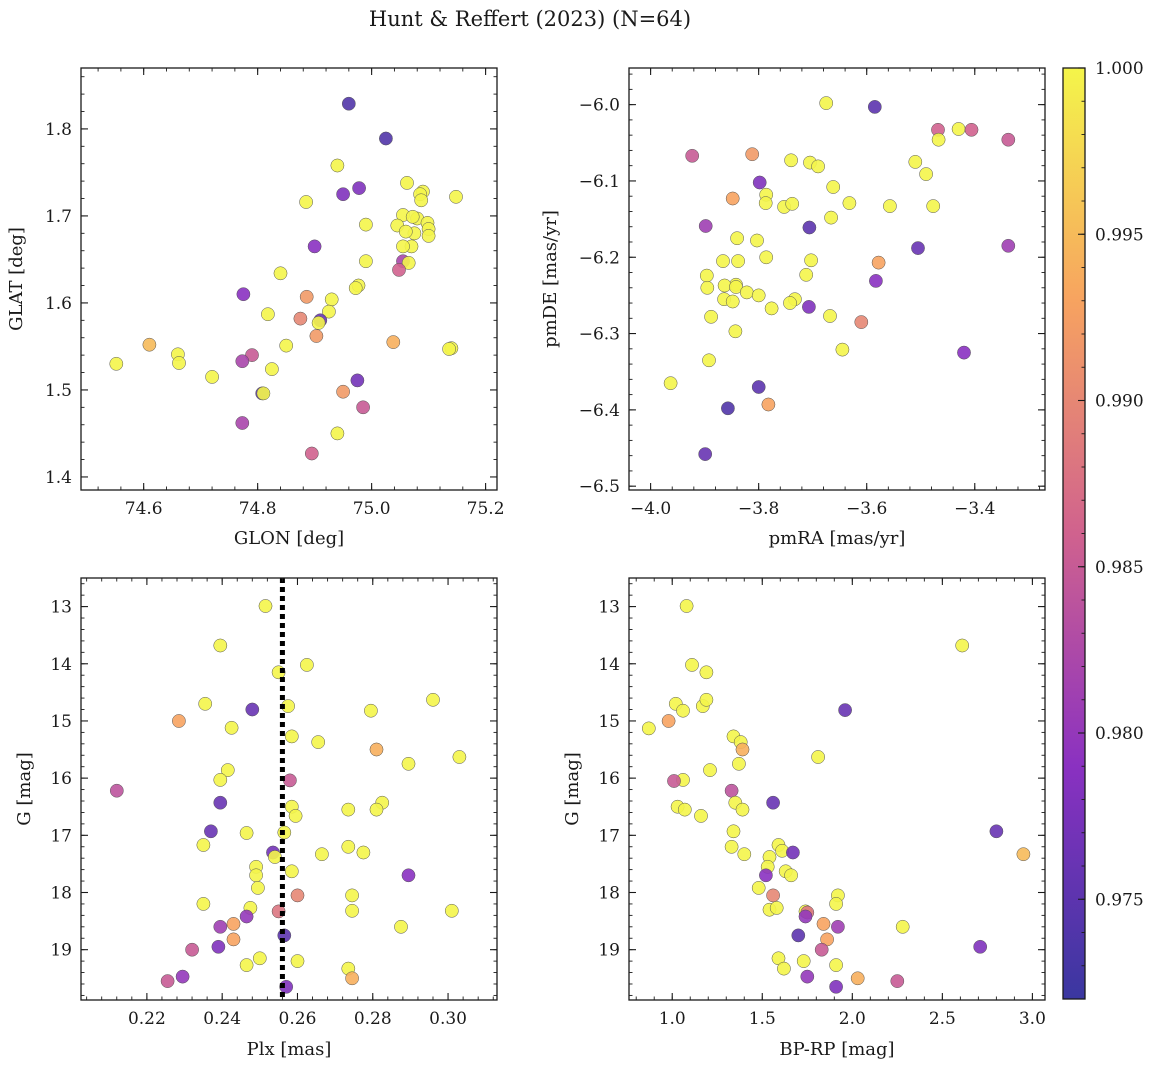 The height and width of the screenshot is (1067, 1160). I want to click on y-tick-label: −6.3, so click(599, 335).